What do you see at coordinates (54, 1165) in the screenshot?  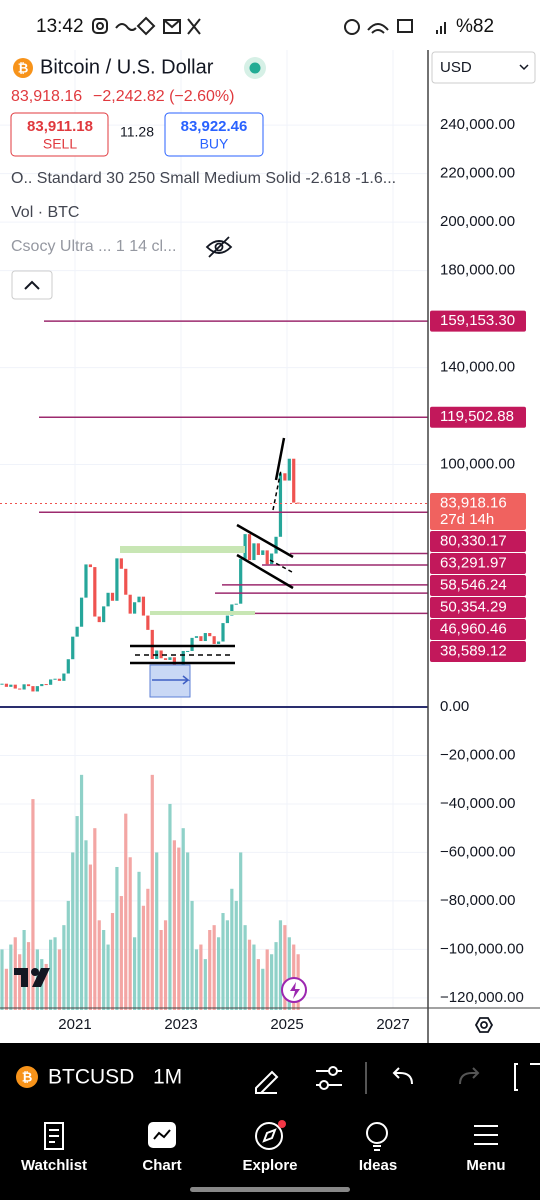 I see `nav-item: Watchlist` at bounding box center [54, 1165].